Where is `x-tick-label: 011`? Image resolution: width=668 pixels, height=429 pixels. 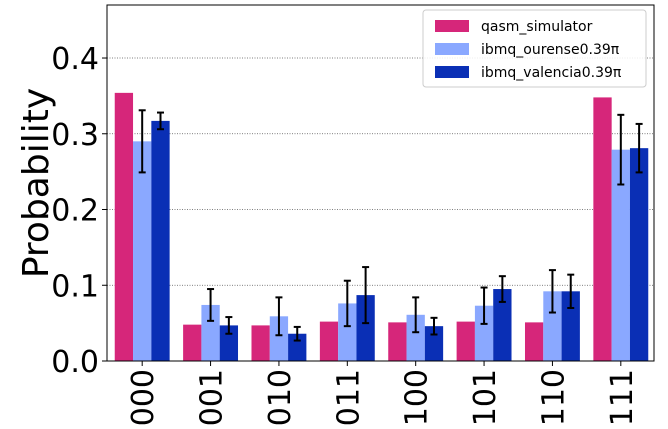 x-tick-label: 011 is located at coordinates (348, 397).